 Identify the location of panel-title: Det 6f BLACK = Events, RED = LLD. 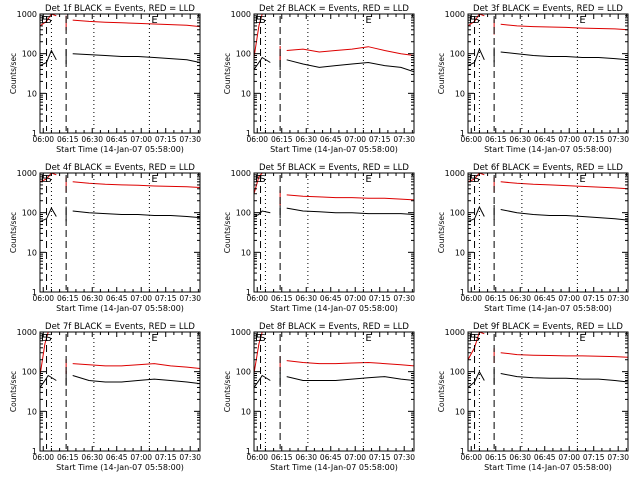
(548, 168).